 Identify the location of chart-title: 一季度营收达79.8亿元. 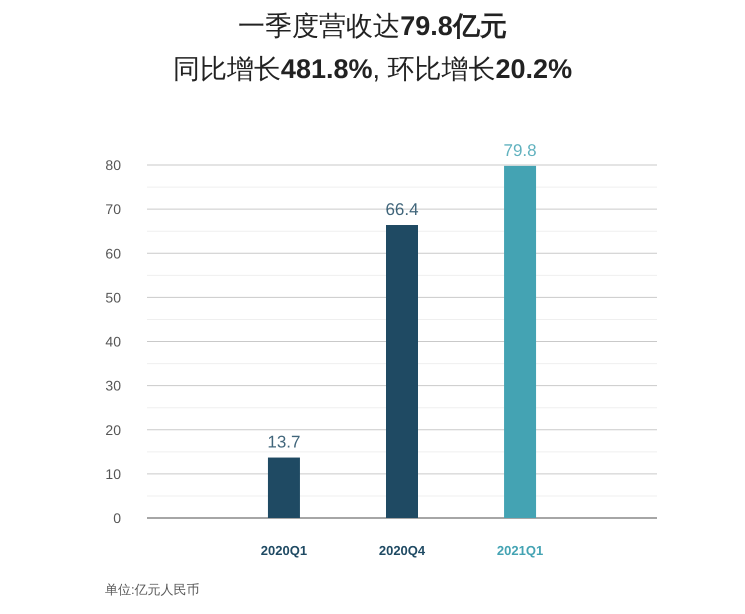
(372, 26).